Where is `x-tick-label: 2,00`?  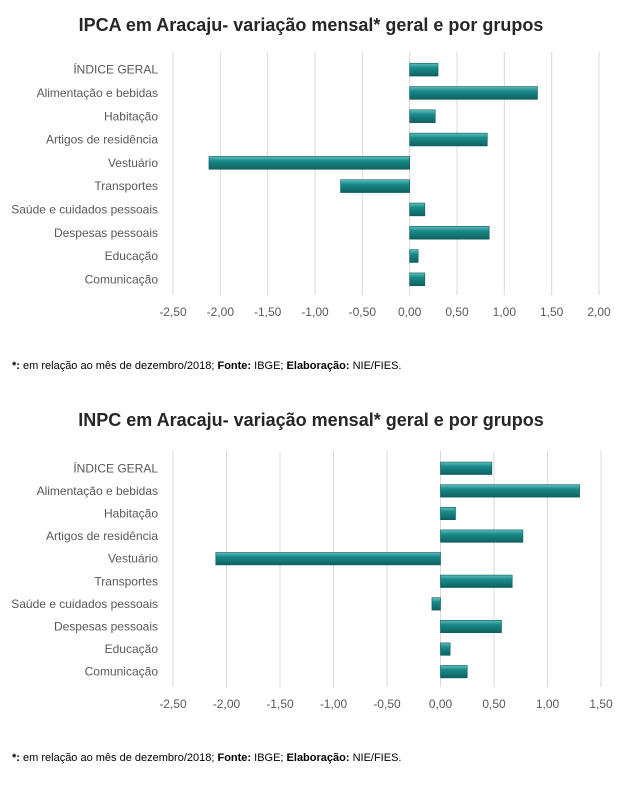
x-tick-label: 2,00 is located at coordinates (599, 312).